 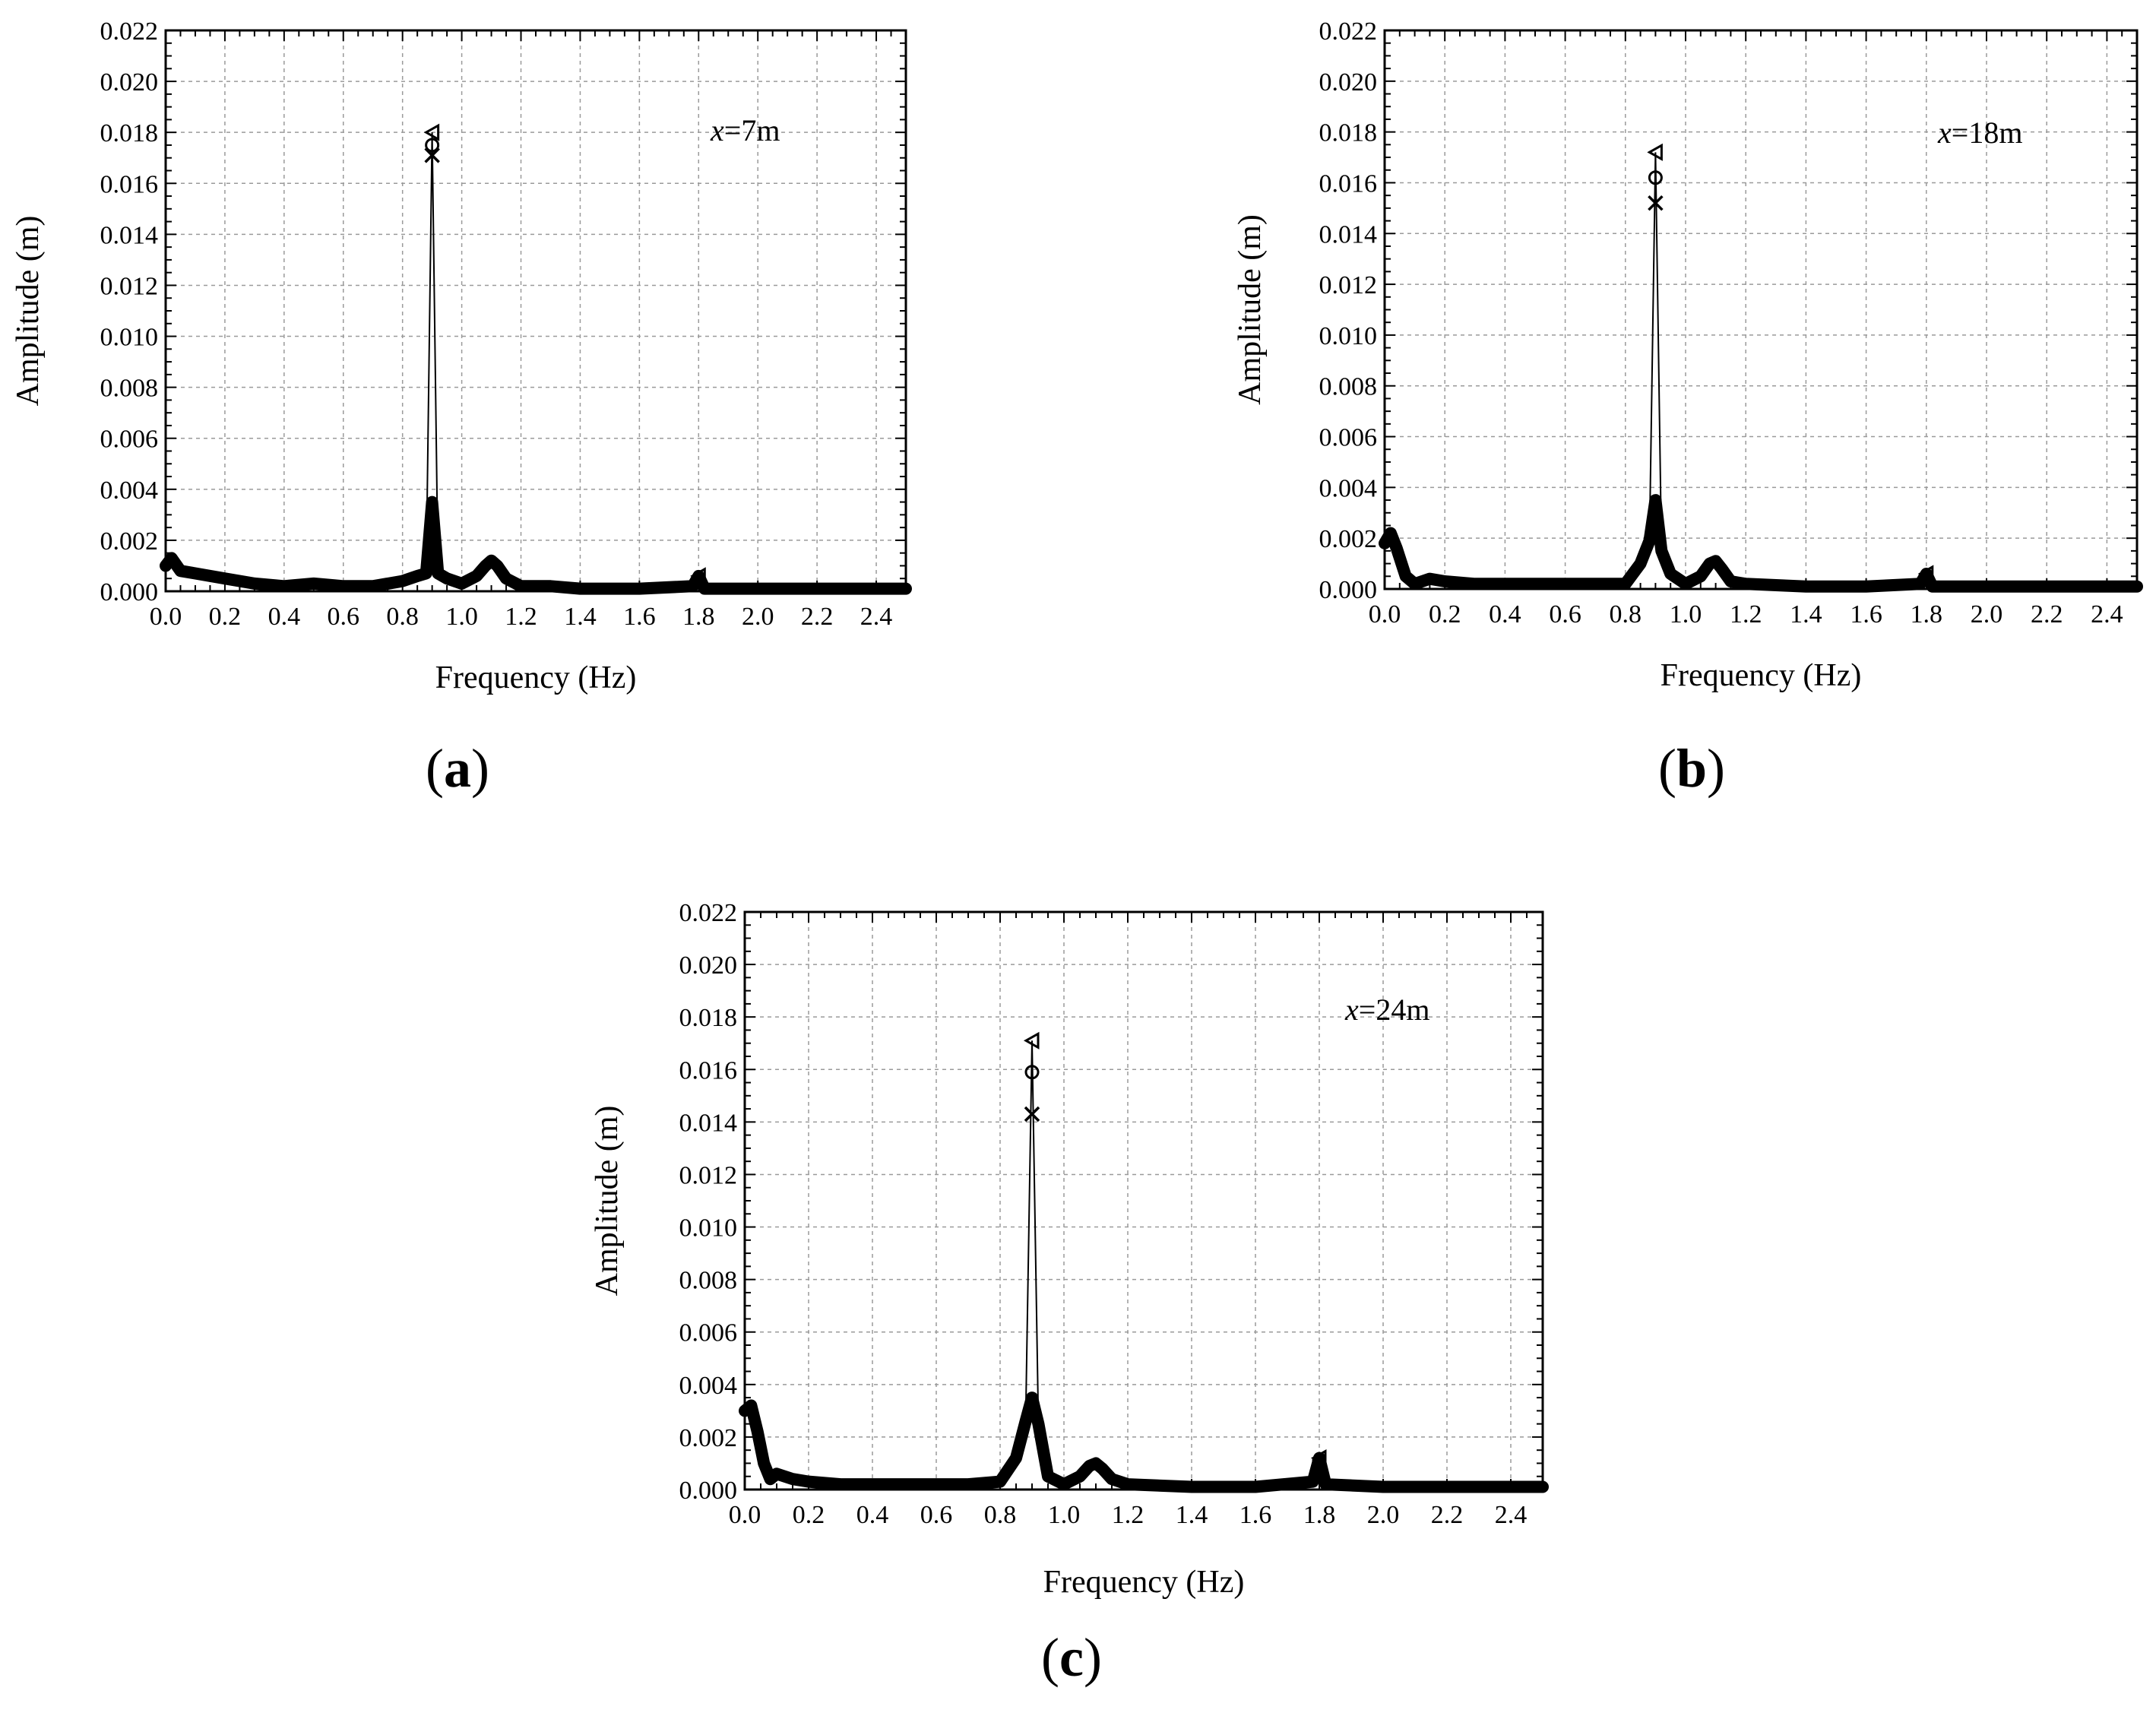 What do you see at coordinates (752, 130) in the screenshot?
I see `annotation-value: =7m` at bounding box center [752, 130].